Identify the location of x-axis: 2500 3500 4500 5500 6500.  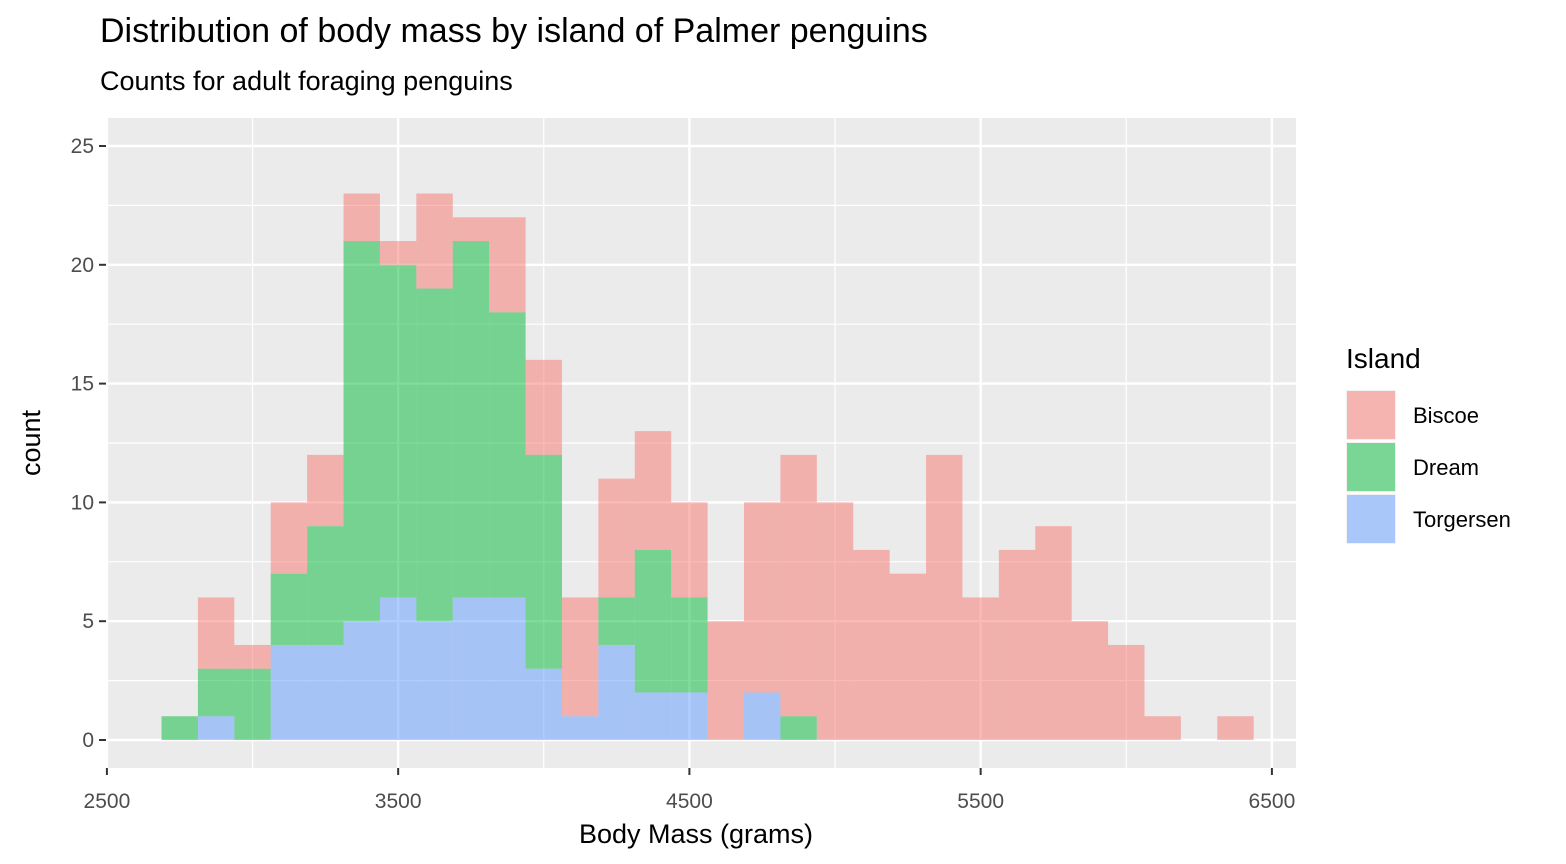
(690, 790).